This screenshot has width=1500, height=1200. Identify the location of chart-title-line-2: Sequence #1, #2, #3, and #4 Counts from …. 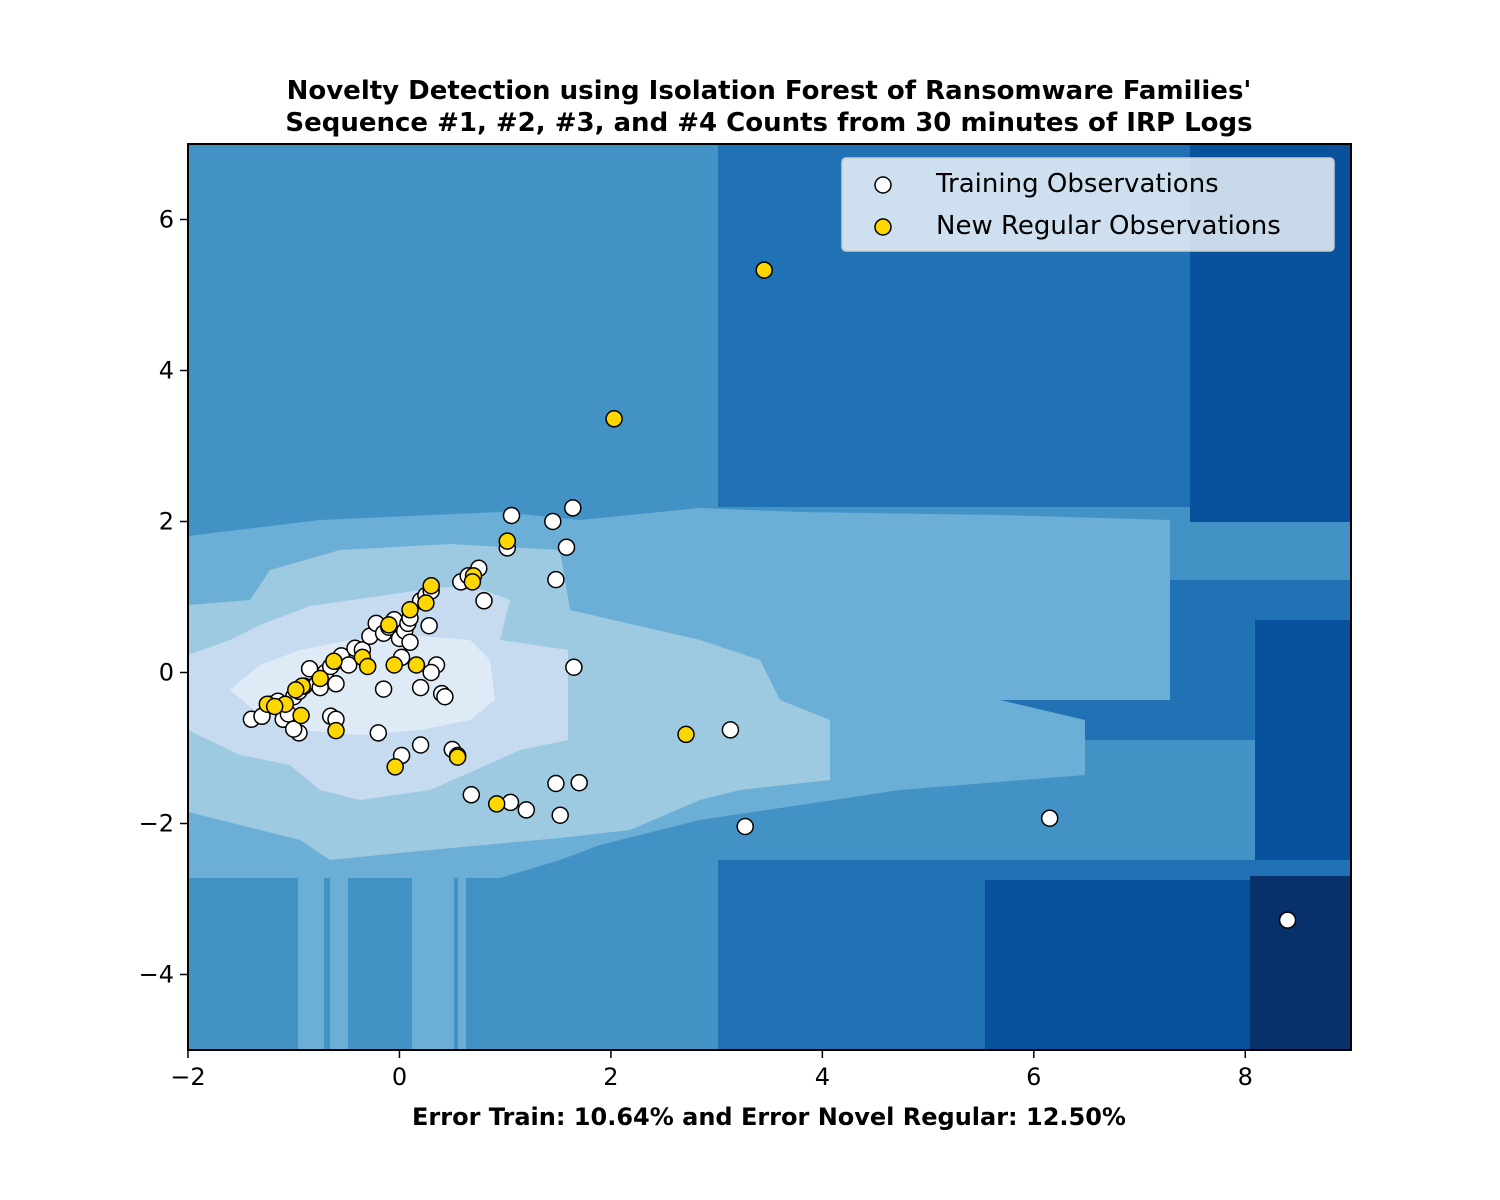
(768, 123).